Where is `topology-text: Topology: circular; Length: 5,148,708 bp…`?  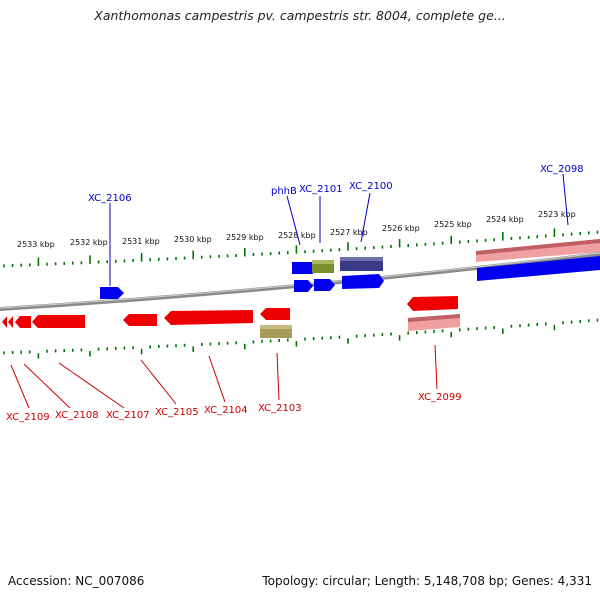 topology-text: Topology: circular; Length: 5,148,708 bp… is located at coordinates (427, 581).